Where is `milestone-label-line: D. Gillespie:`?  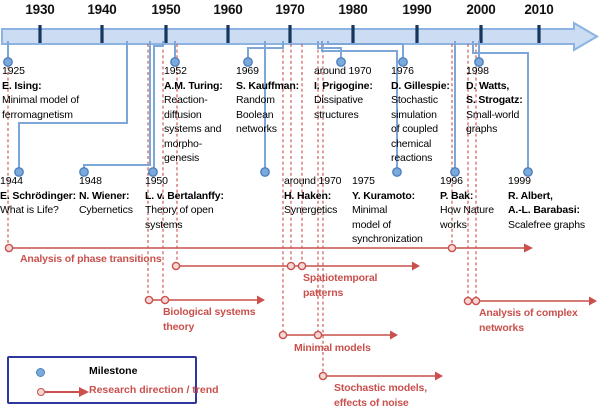 milestone-label-line: D. Gillespie: is located at coordinates (420, 85).